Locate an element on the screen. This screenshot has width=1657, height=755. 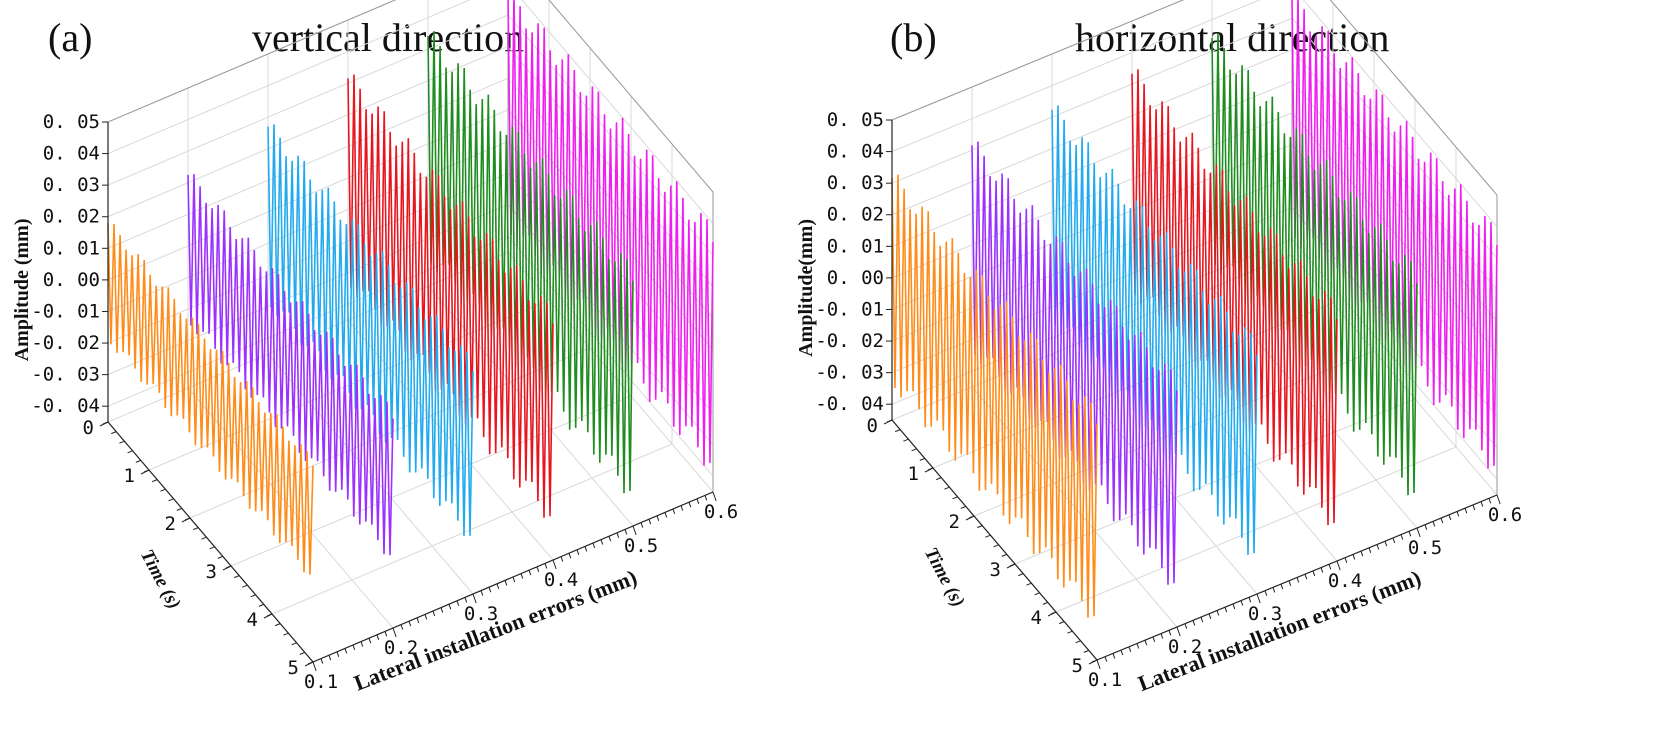
panel-b-label: (b) is located at coordinates (913, 37).